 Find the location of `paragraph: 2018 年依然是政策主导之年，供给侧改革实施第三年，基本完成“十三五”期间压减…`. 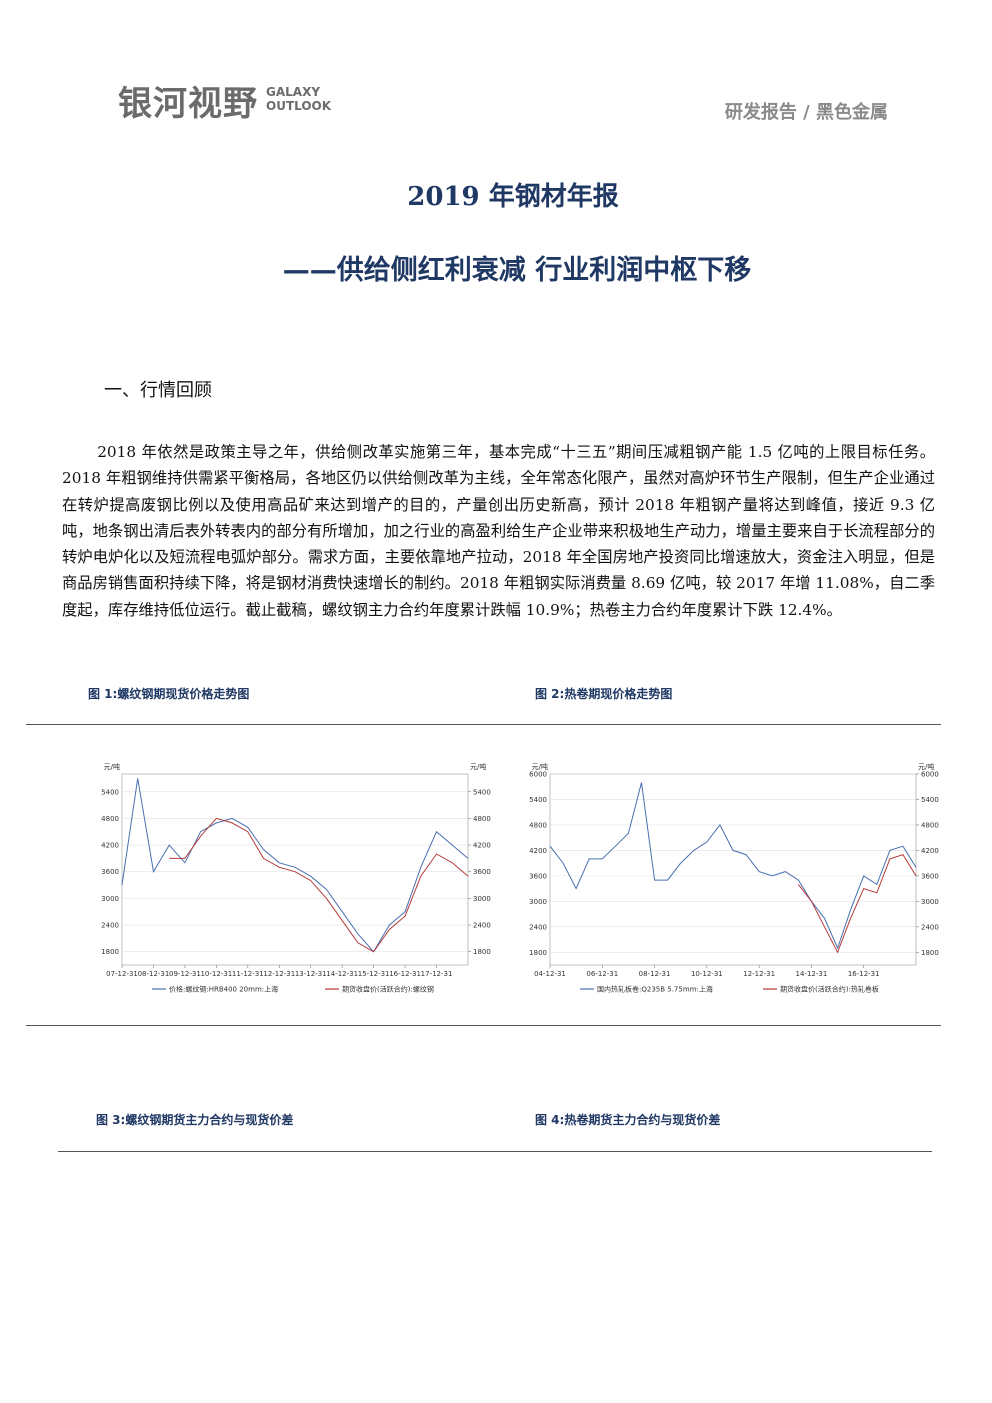

paragraph: 2018 年依然是政策主导之年，供给侧改革实施第三年，基本完成“十三五”期间压减… is located at coordinates (498, 531).